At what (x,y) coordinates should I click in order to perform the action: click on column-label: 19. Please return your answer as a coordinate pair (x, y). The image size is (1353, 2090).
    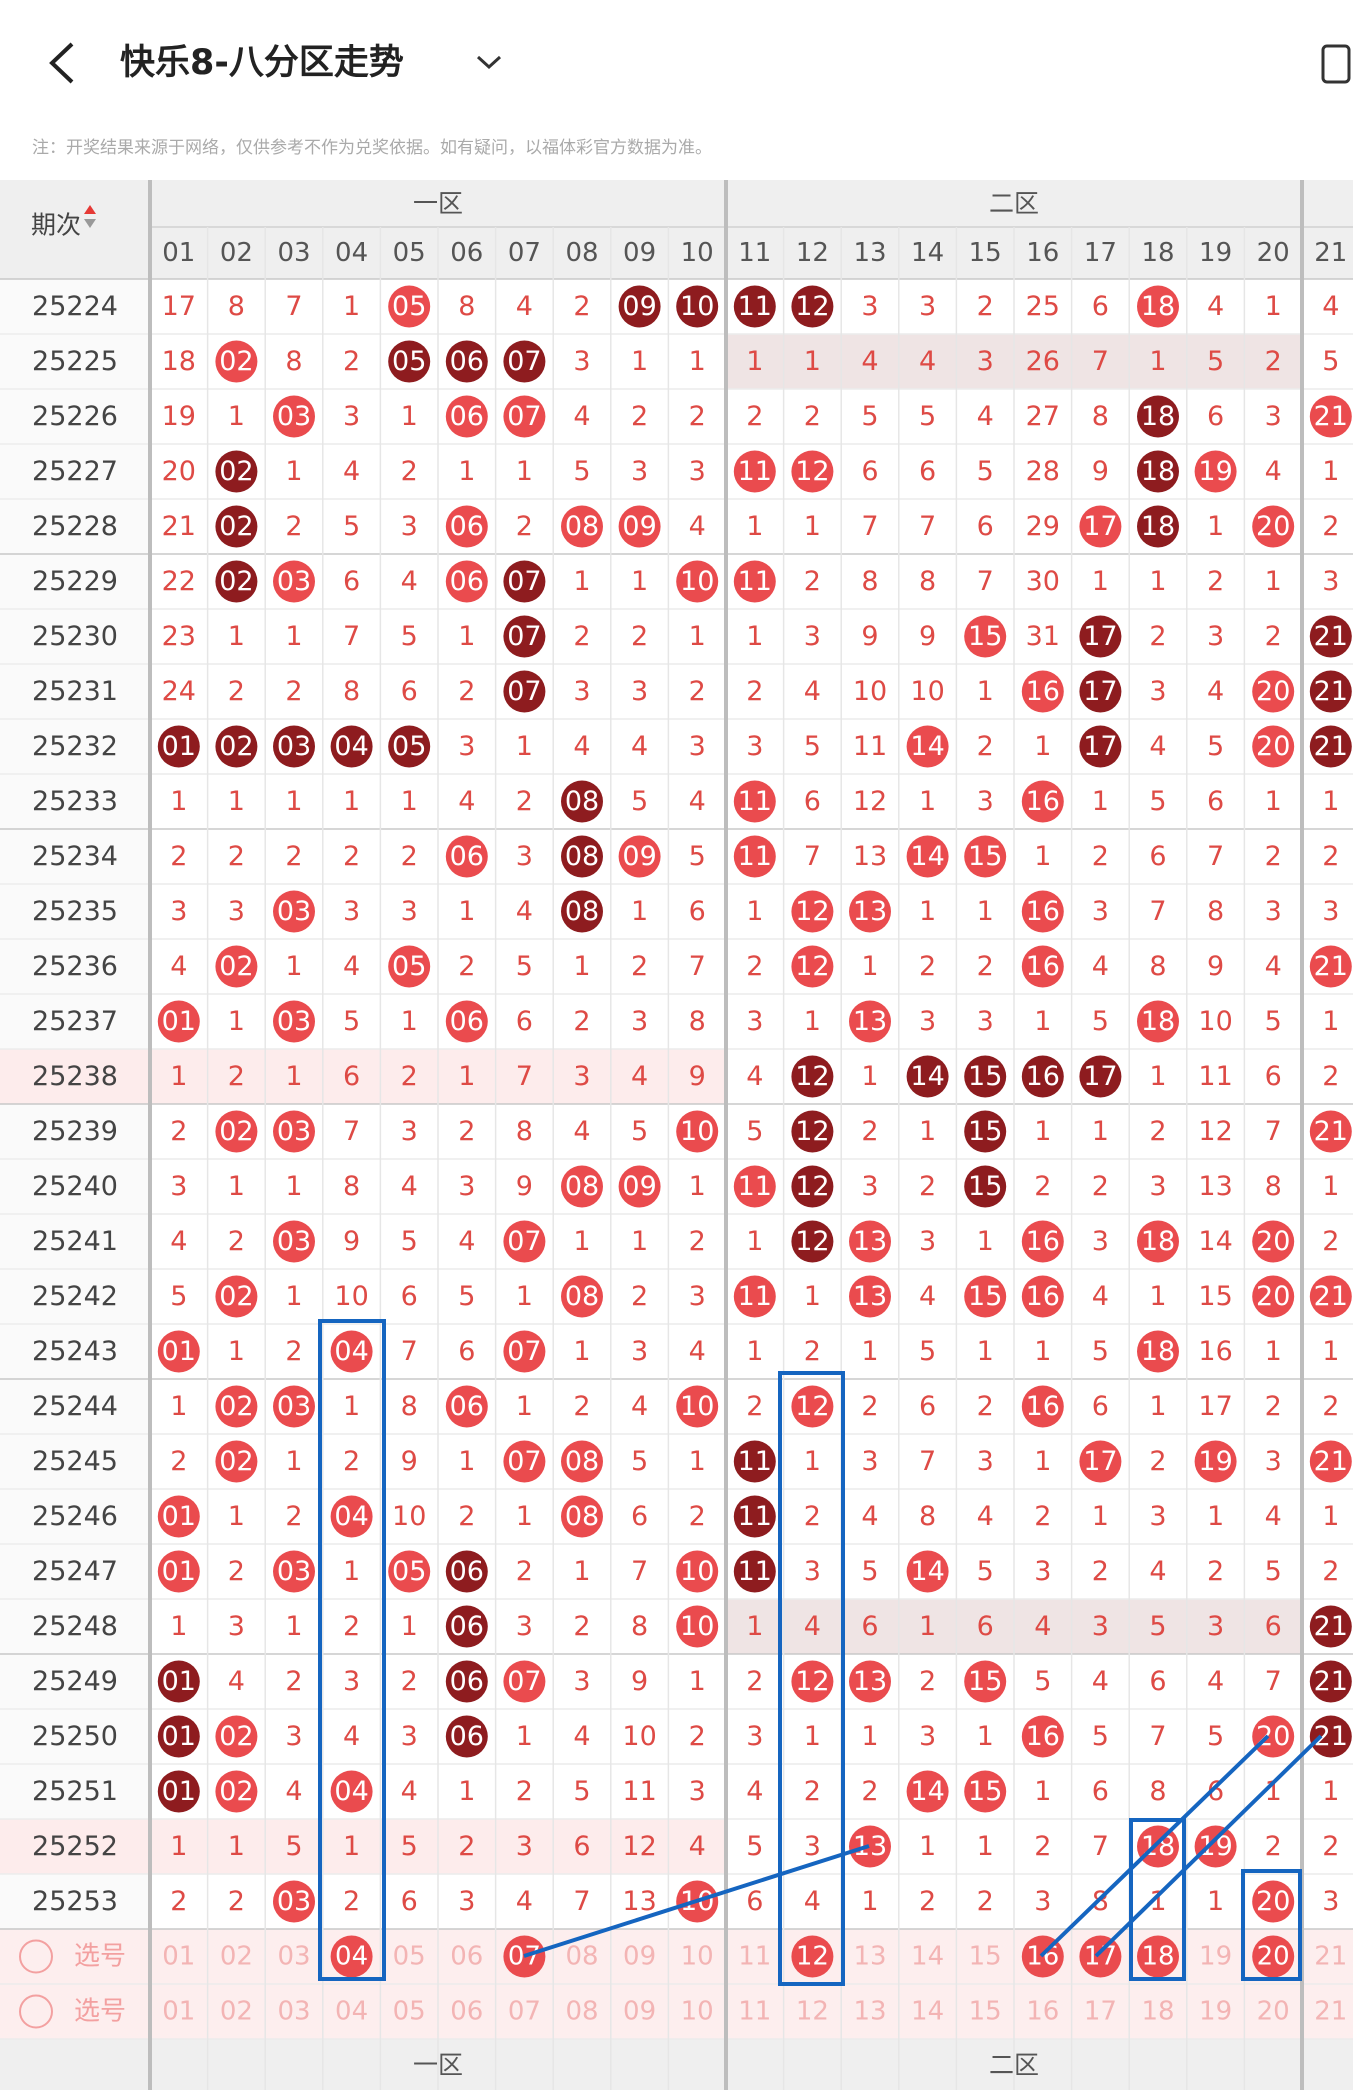
    Looking at the image, I should click on (1215, 253).